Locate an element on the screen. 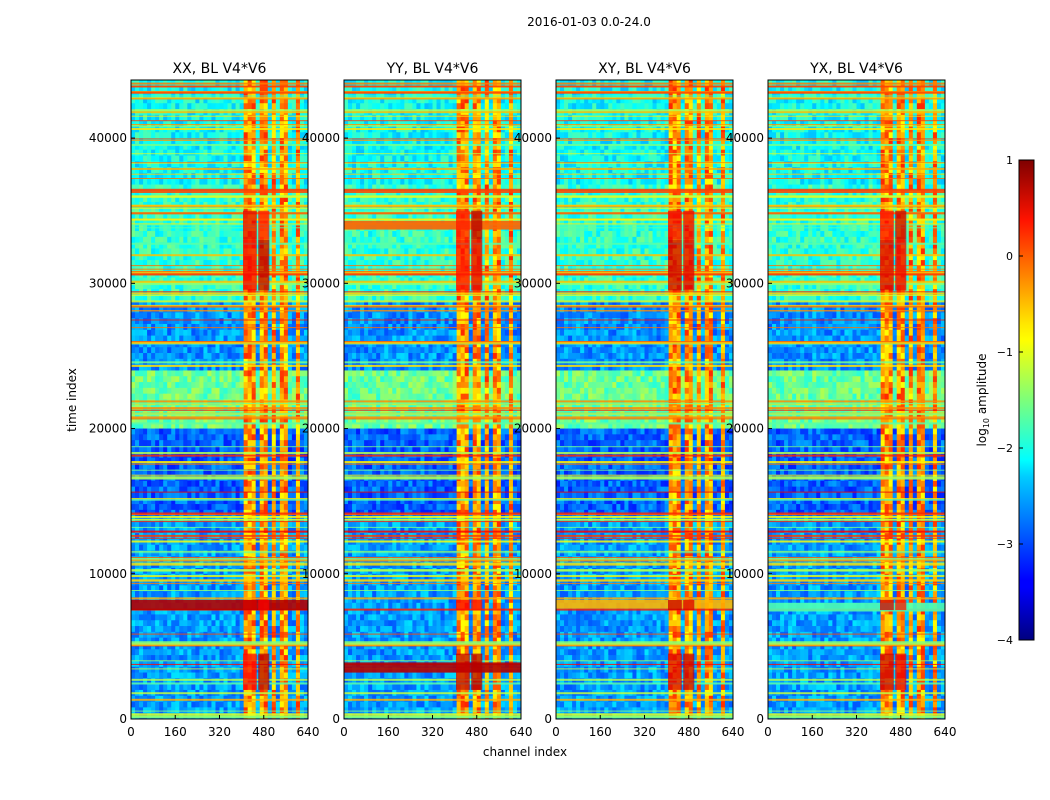 This screenshot has height=800, width=1050. panel-title: XY, BL V4*V6 is located at coordinates (644, 69).